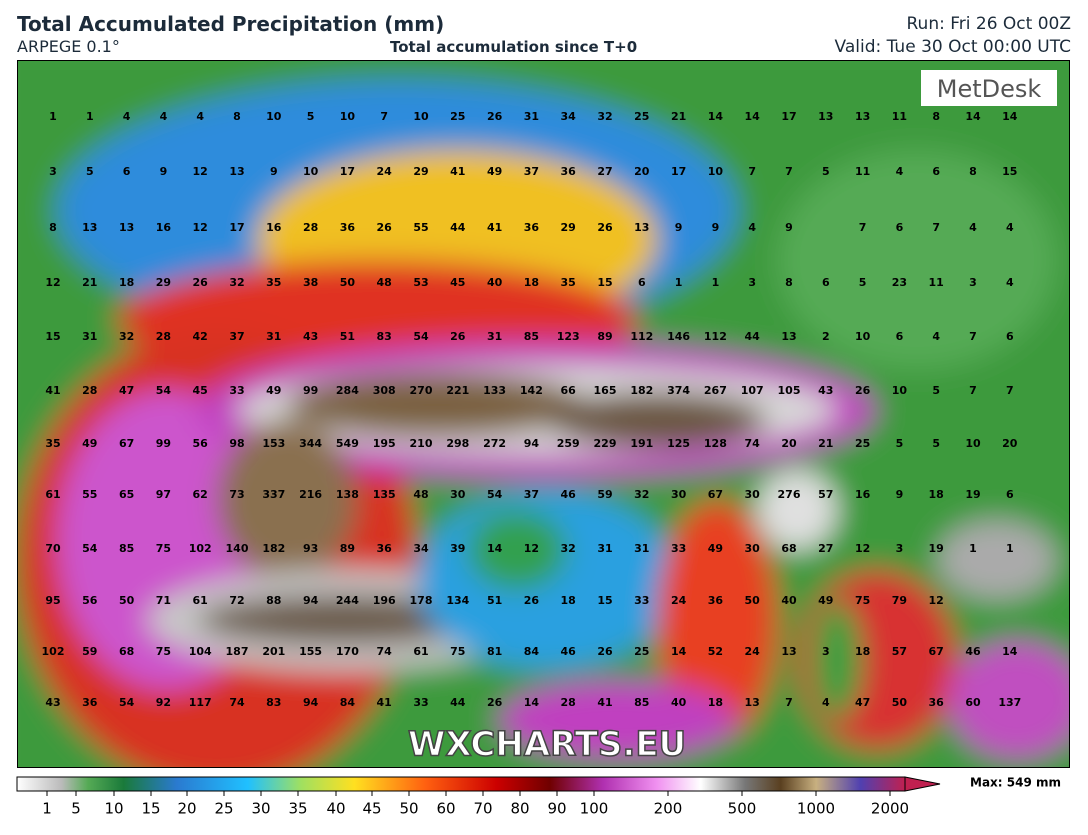  Describe the element at coordinates (53, 548) in the screenshot. I see `grid-value: 70` at that location.